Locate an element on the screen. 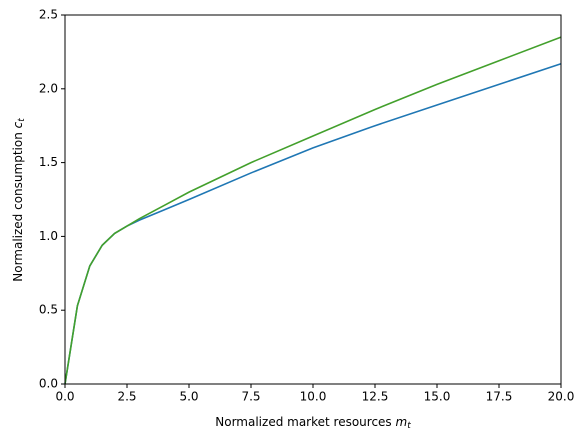 The image size is (586, 441). y-axis-label-text: Normalized consumption is located at coordinates (18, 204).